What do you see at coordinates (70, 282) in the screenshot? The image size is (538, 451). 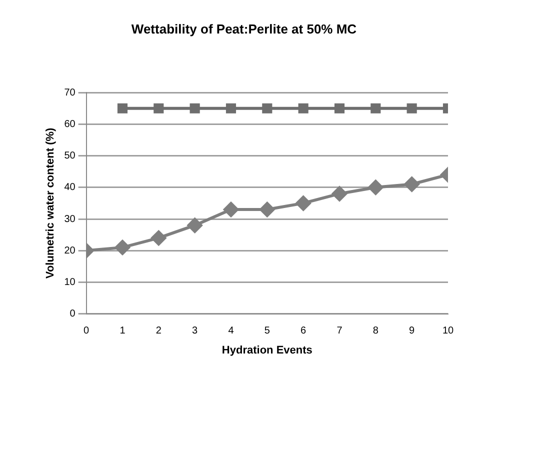 I see `y-tick-label: 10` at bounding box center [70, 282].